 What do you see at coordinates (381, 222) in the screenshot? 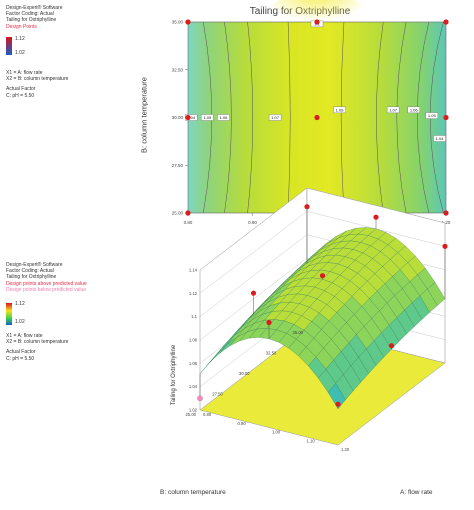
I see `x-tick-label: 1.10` at bounding box center [381, 222].